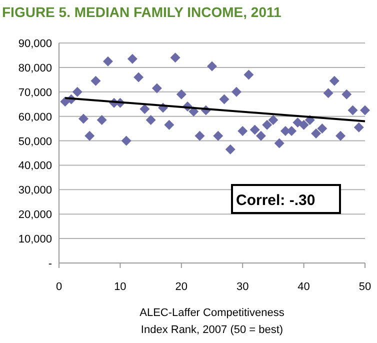  What do you see at coordinates (35, 68) in the screenshot?
I see `y-tick-label: 80,000` at bounding box center [35, 68].